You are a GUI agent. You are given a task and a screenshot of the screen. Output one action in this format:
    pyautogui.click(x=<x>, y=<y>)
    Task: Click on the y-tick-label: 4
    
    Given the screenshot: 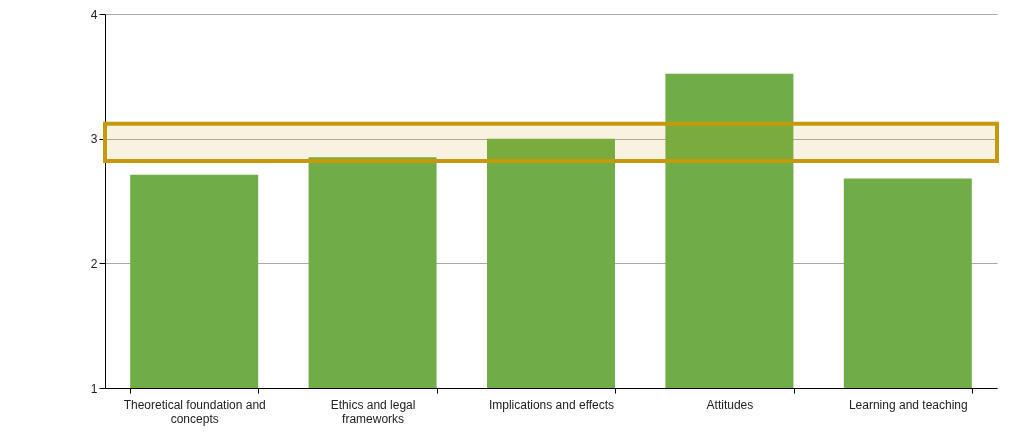 What is the action you would take?
    pyautogui.click(x=94, y=14)
    